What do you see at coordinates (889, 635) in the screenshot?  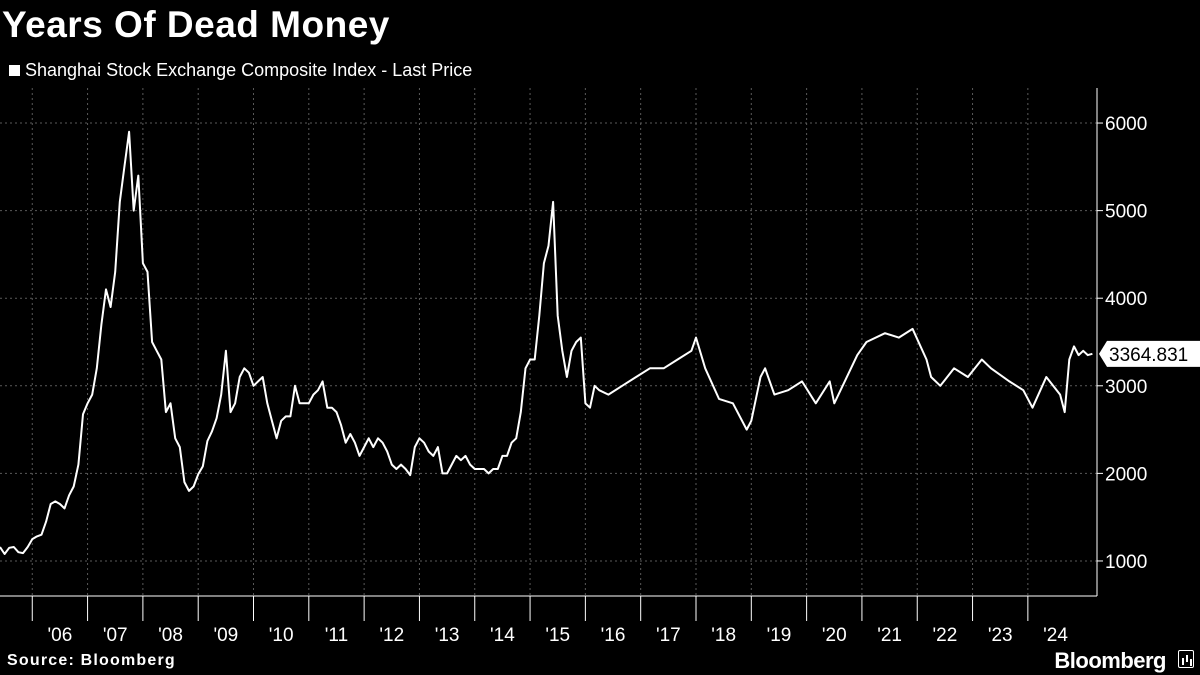 I see `x-tick-label: '21` at bounding box center [889, 635].